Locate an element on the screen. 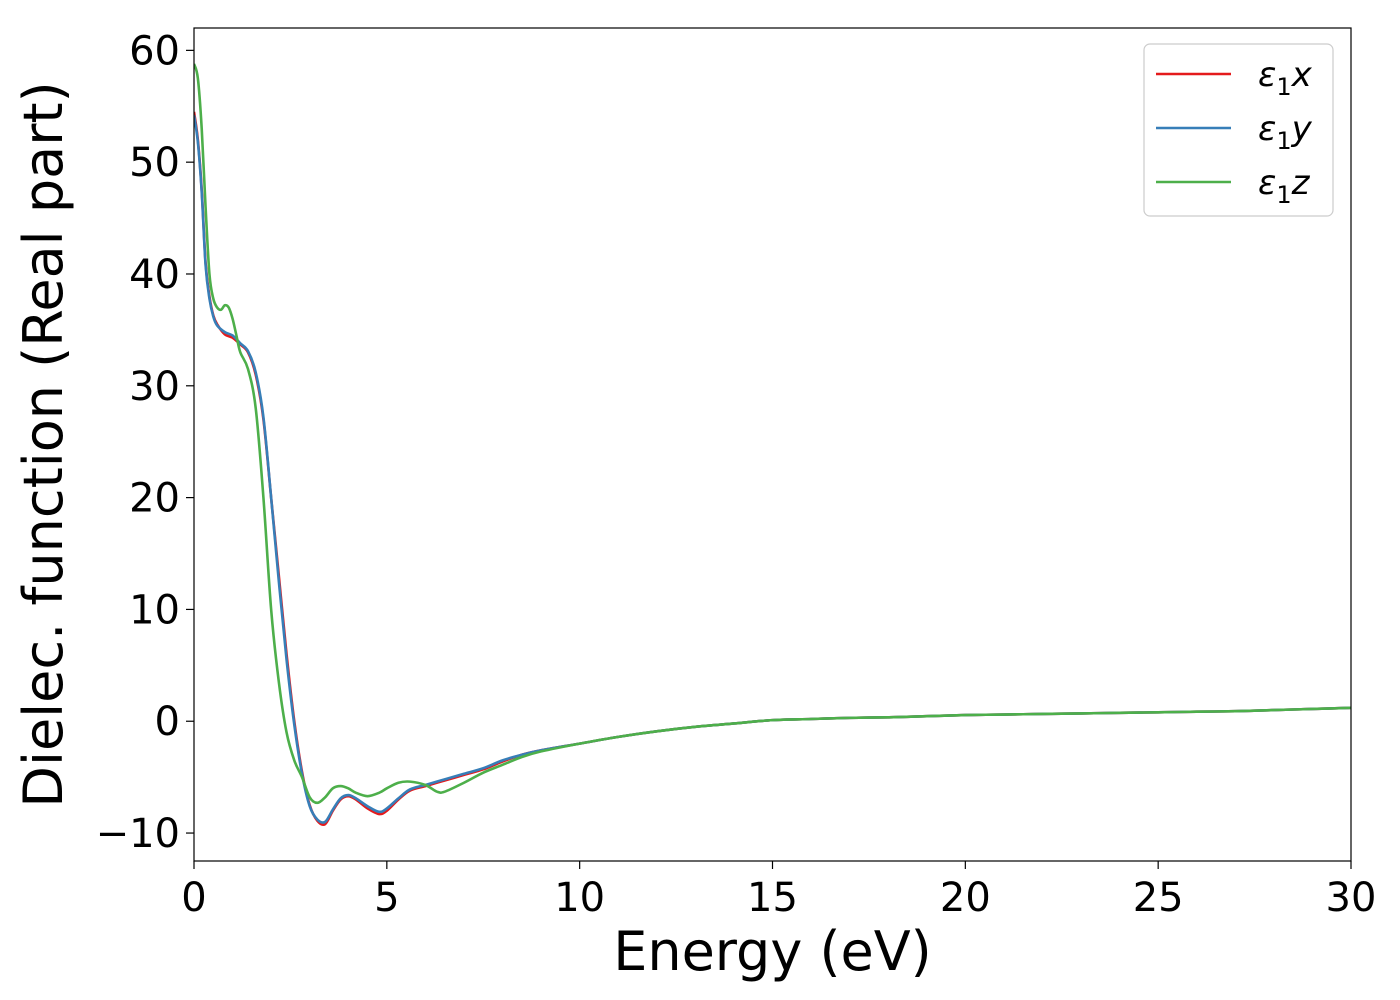 This screenshot has width=1400, height=1000. x-tick-label: 0 is located at coordinates (193, 898).